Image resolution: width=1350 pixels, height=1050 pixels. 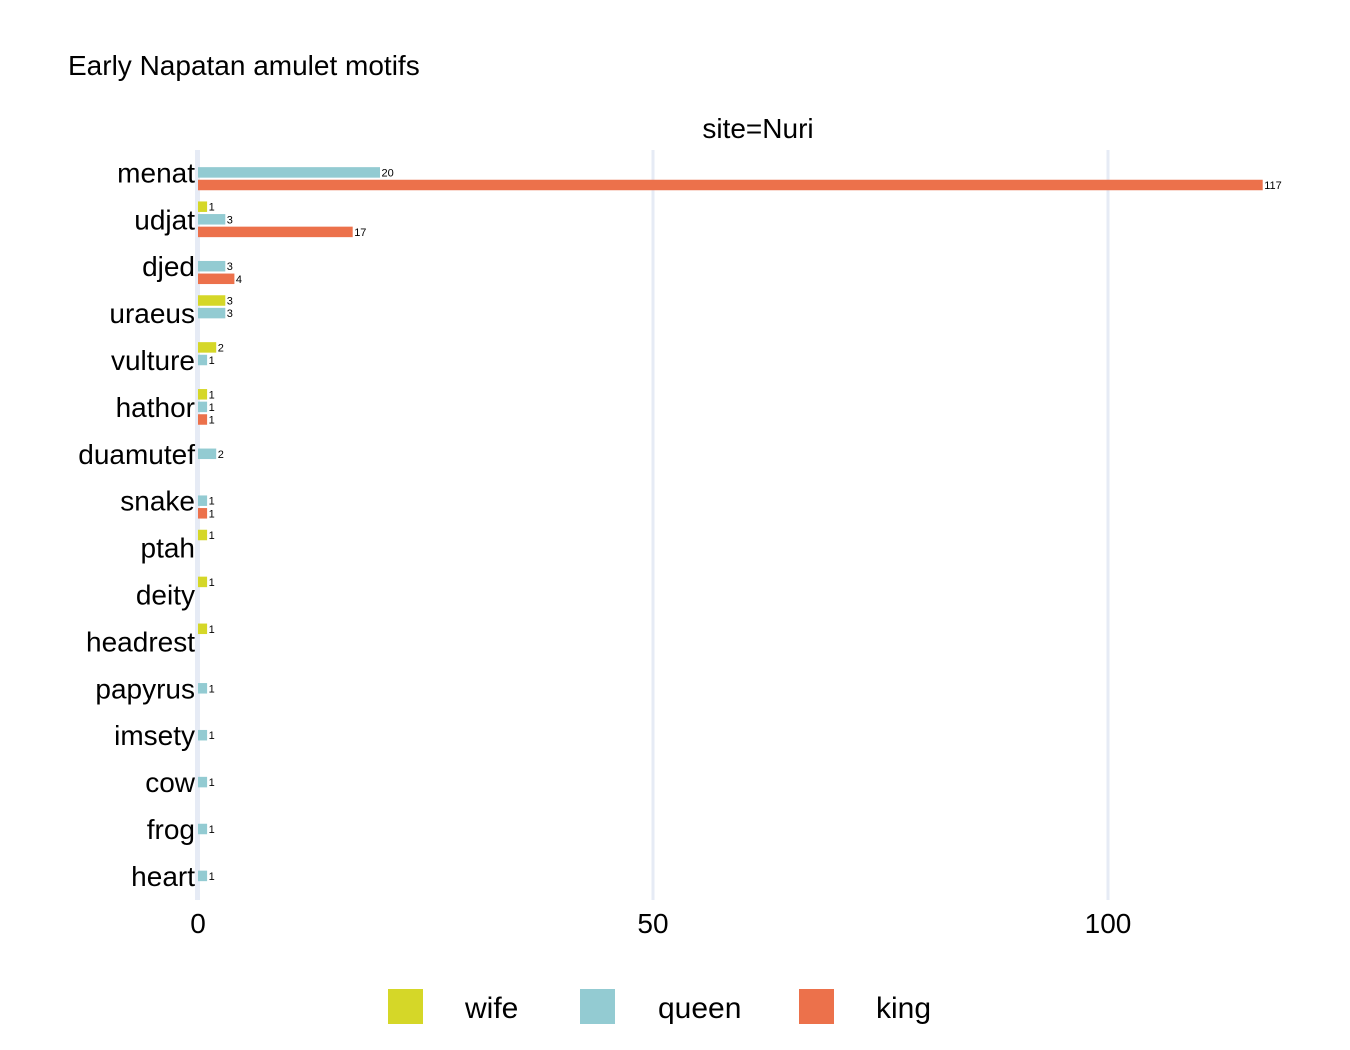 I want to click on legend-swatch-queen, so click(x=597, y=1006).